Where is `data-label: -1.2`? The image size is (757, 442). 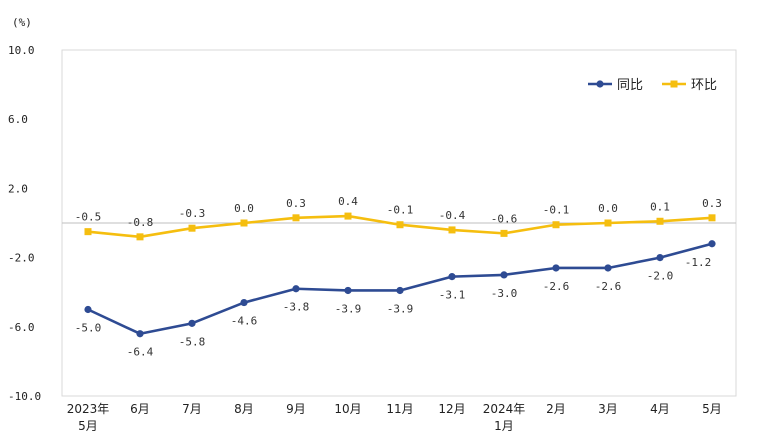
data-label: -1.2 is located at coordinates (698, 262).